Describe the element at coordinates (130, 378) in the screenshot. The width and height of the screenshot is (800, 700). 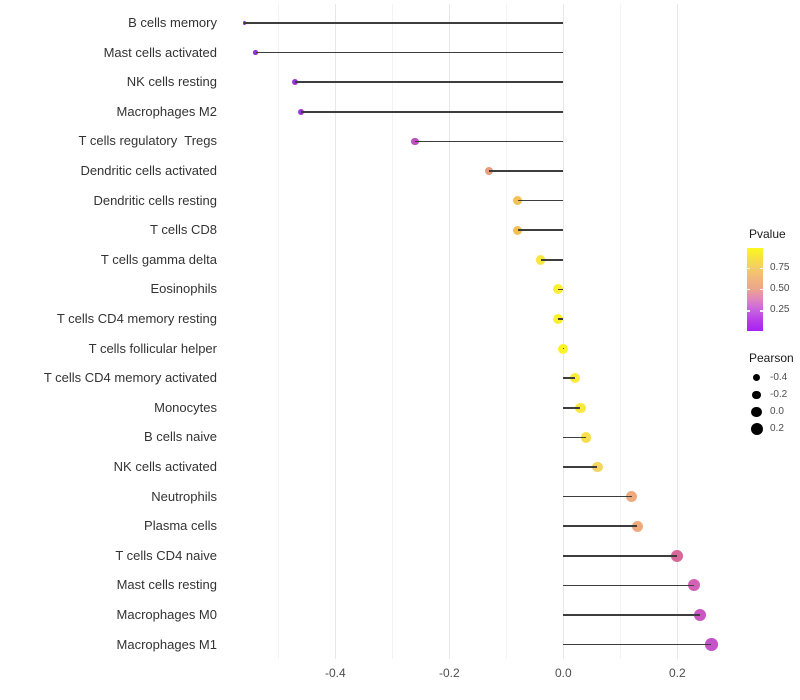
I see `y-axis-label: T cells CD4 memory activated` at that location.